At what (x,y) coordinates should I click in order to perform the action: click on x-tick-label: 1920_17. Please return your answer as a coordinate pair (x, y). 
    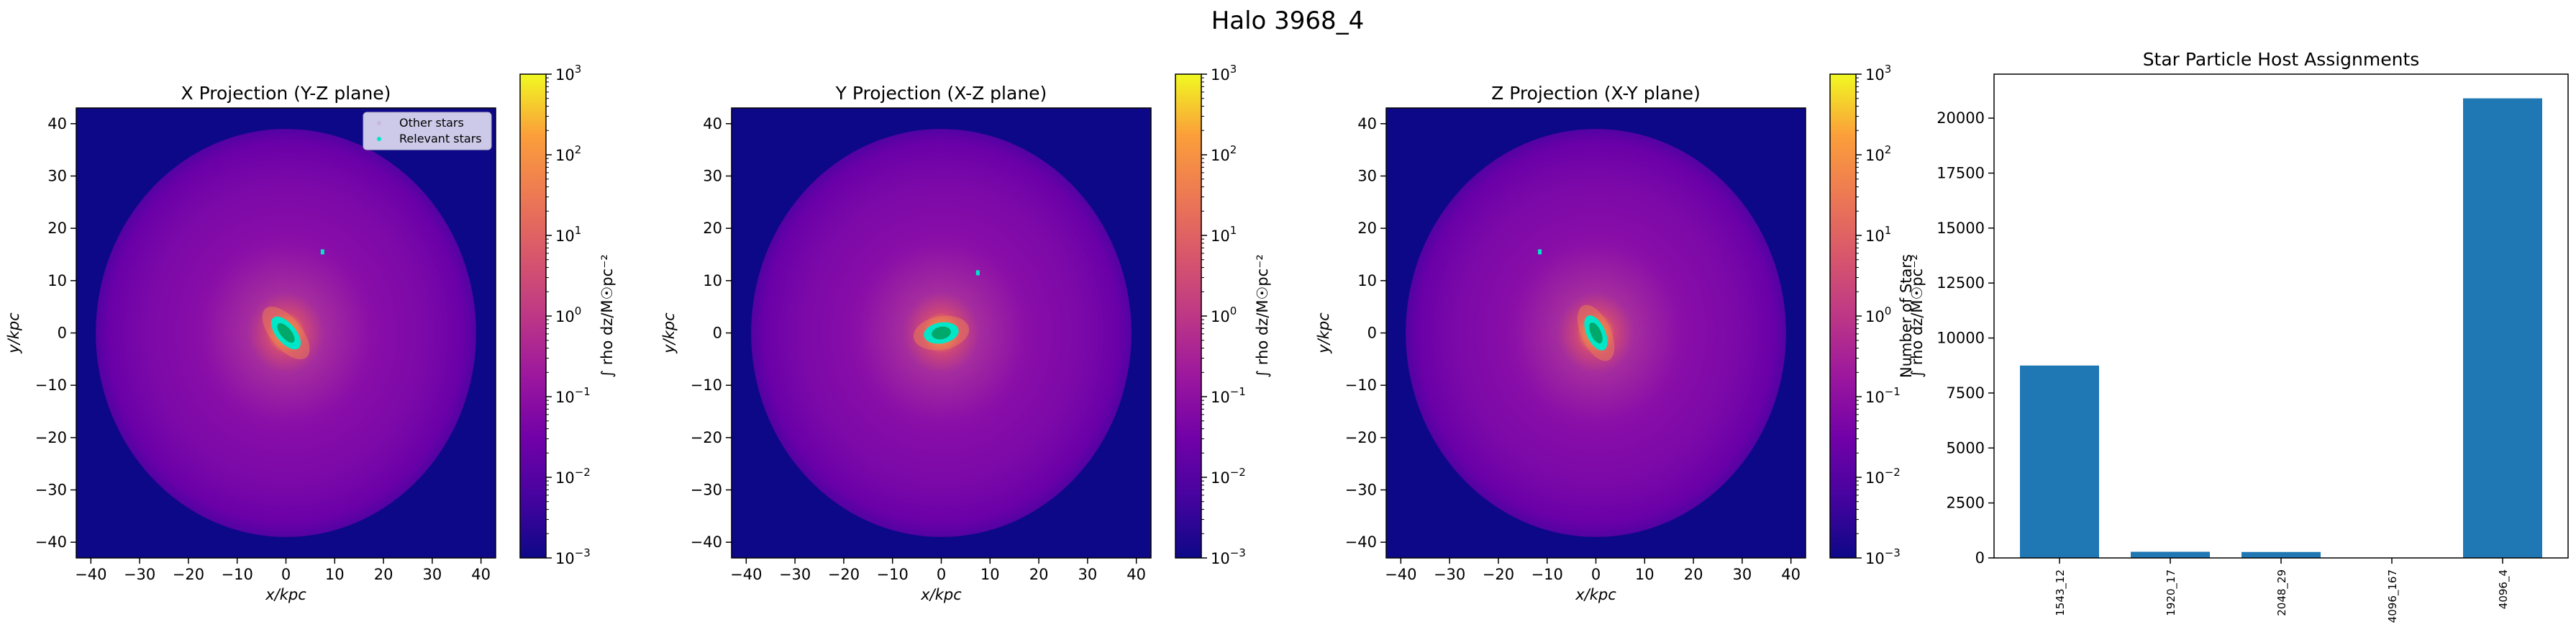
    Looking at the image, I should click on (2171, 592).